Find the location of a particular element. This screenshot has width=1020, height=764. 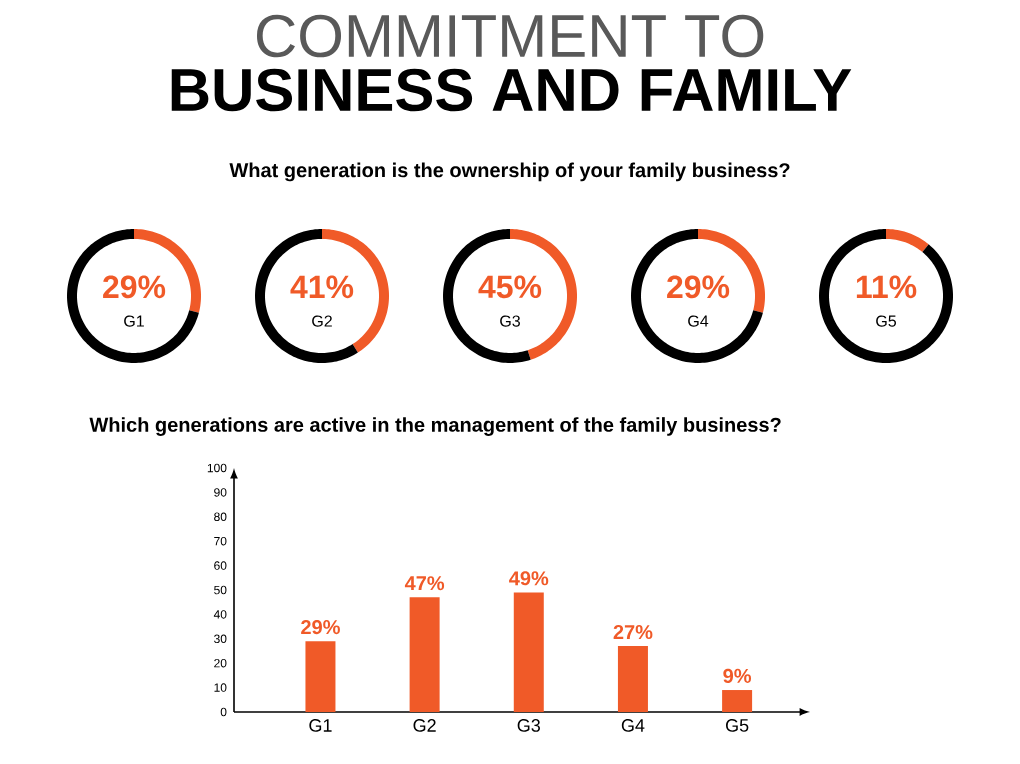

x-tick-label: G3 is located at coordinates (528, 725).